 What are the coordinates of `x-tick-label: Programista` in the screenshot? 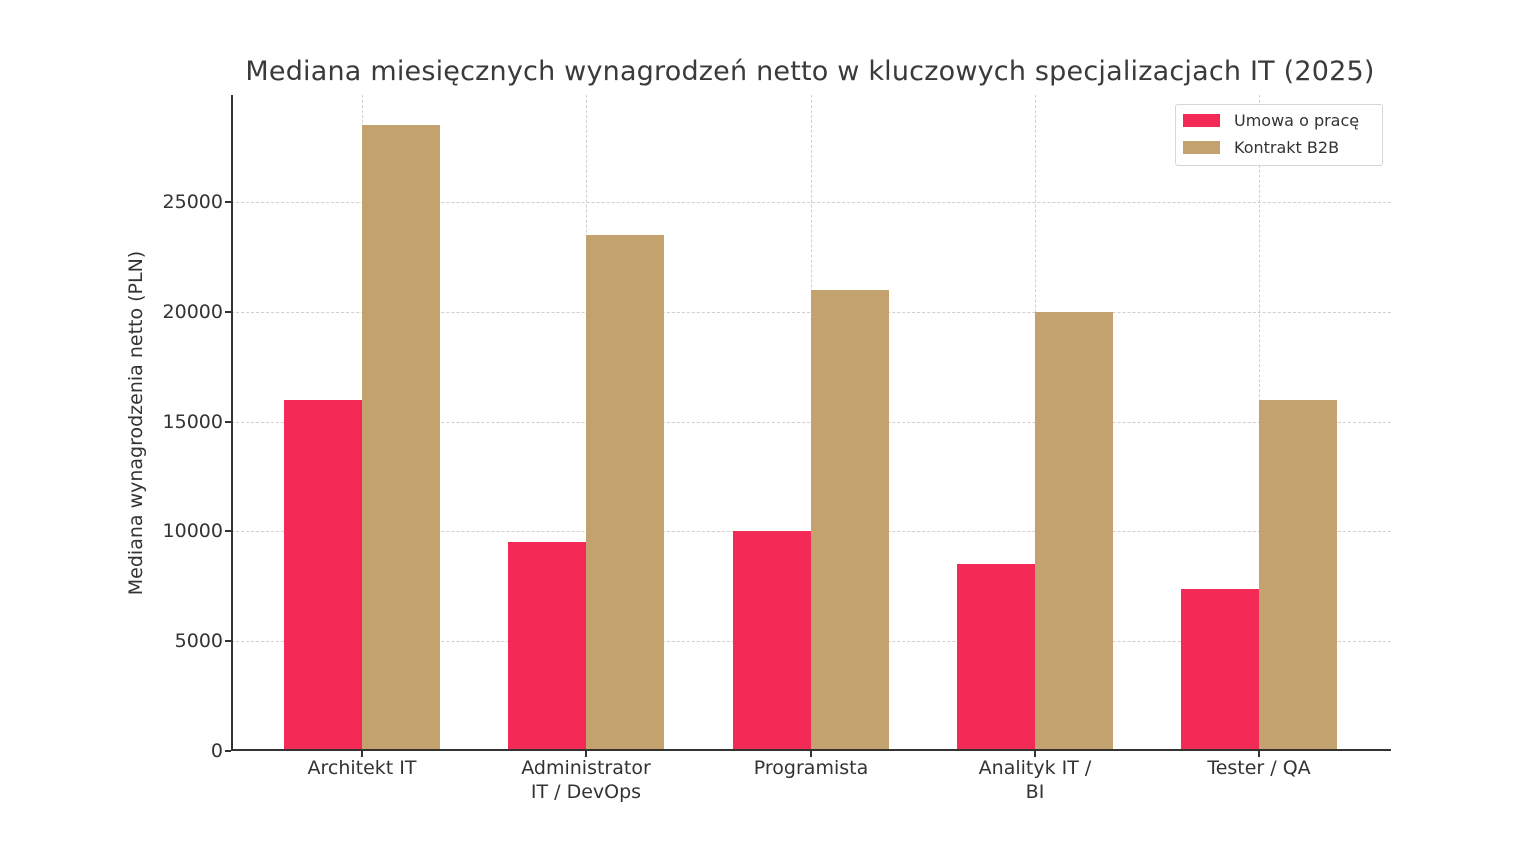 It's located at (811, 768).